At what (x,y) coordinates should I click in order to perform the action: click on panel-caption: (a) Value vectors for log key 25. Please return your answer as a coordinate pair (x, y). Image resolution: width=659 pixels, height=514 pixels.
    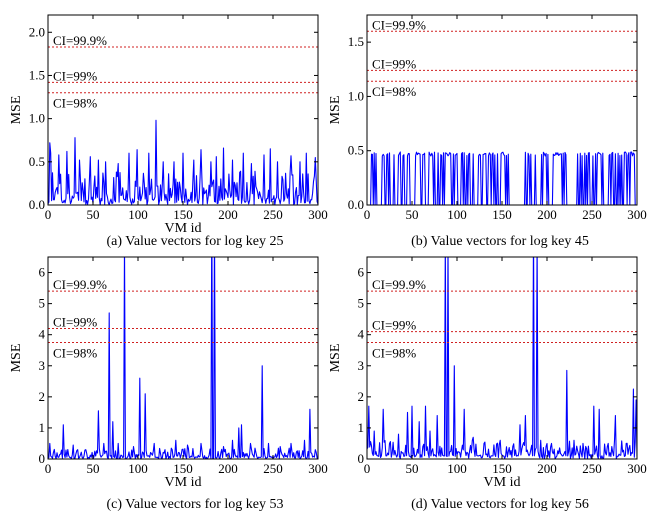
    Looking at the image, I should click on (194, 241).